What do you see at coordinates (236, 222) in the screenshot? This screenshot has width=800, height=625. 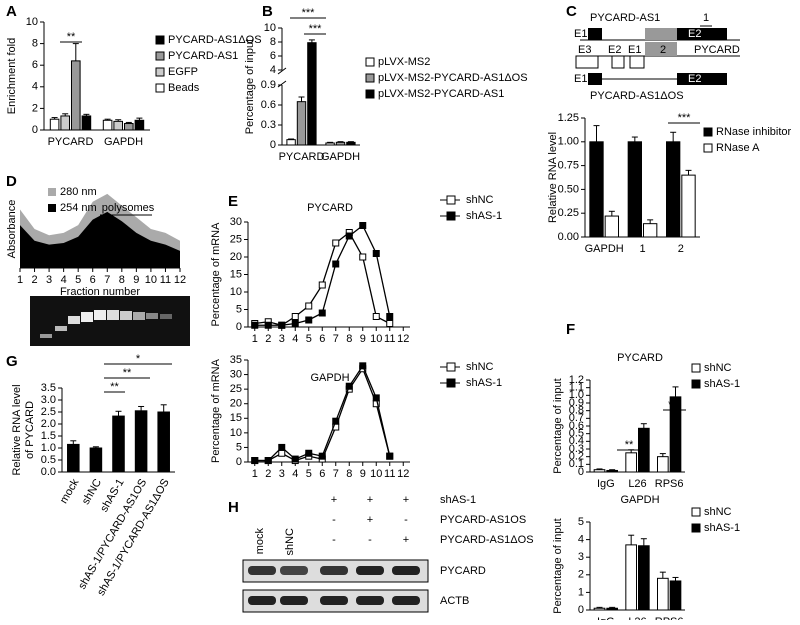 I see `y-tick-label: 30` at bounding box center [236, 222].